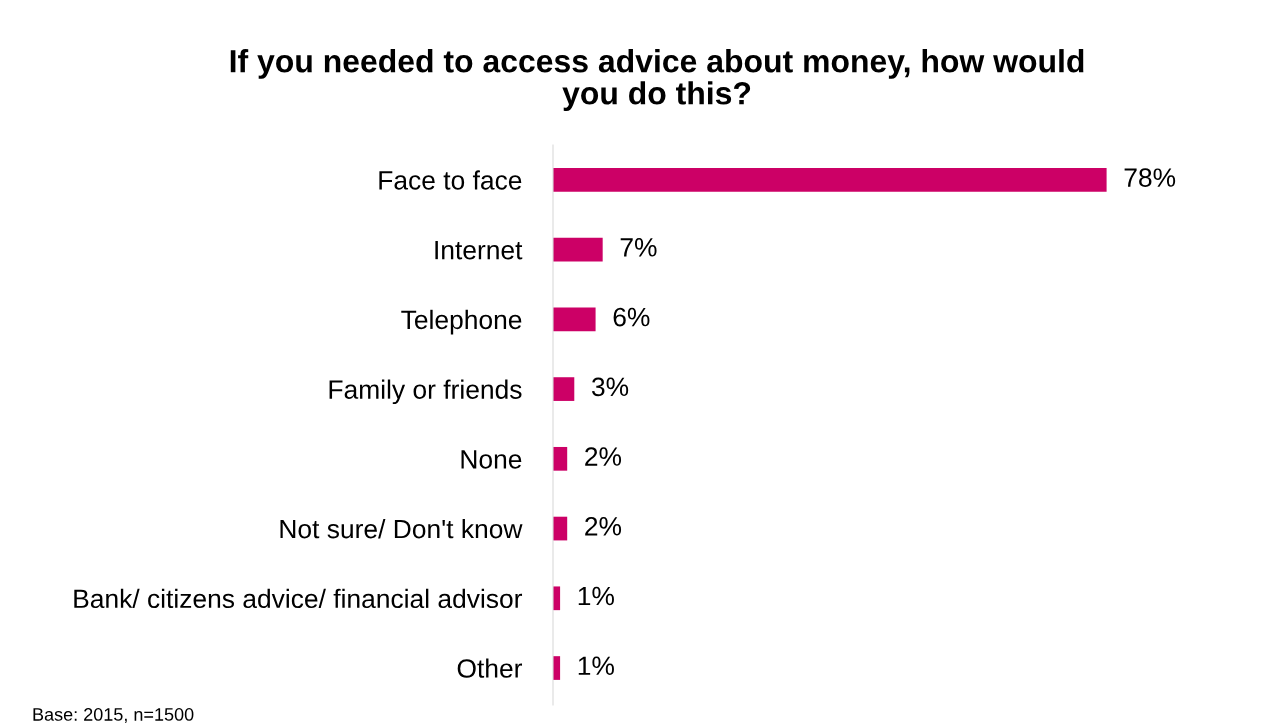 The height and width of the screenshot is (725, 1282). Describe the element at coordinates (450, 180) in the screenshot. I see `y-tick-label: Face to face` at that location.